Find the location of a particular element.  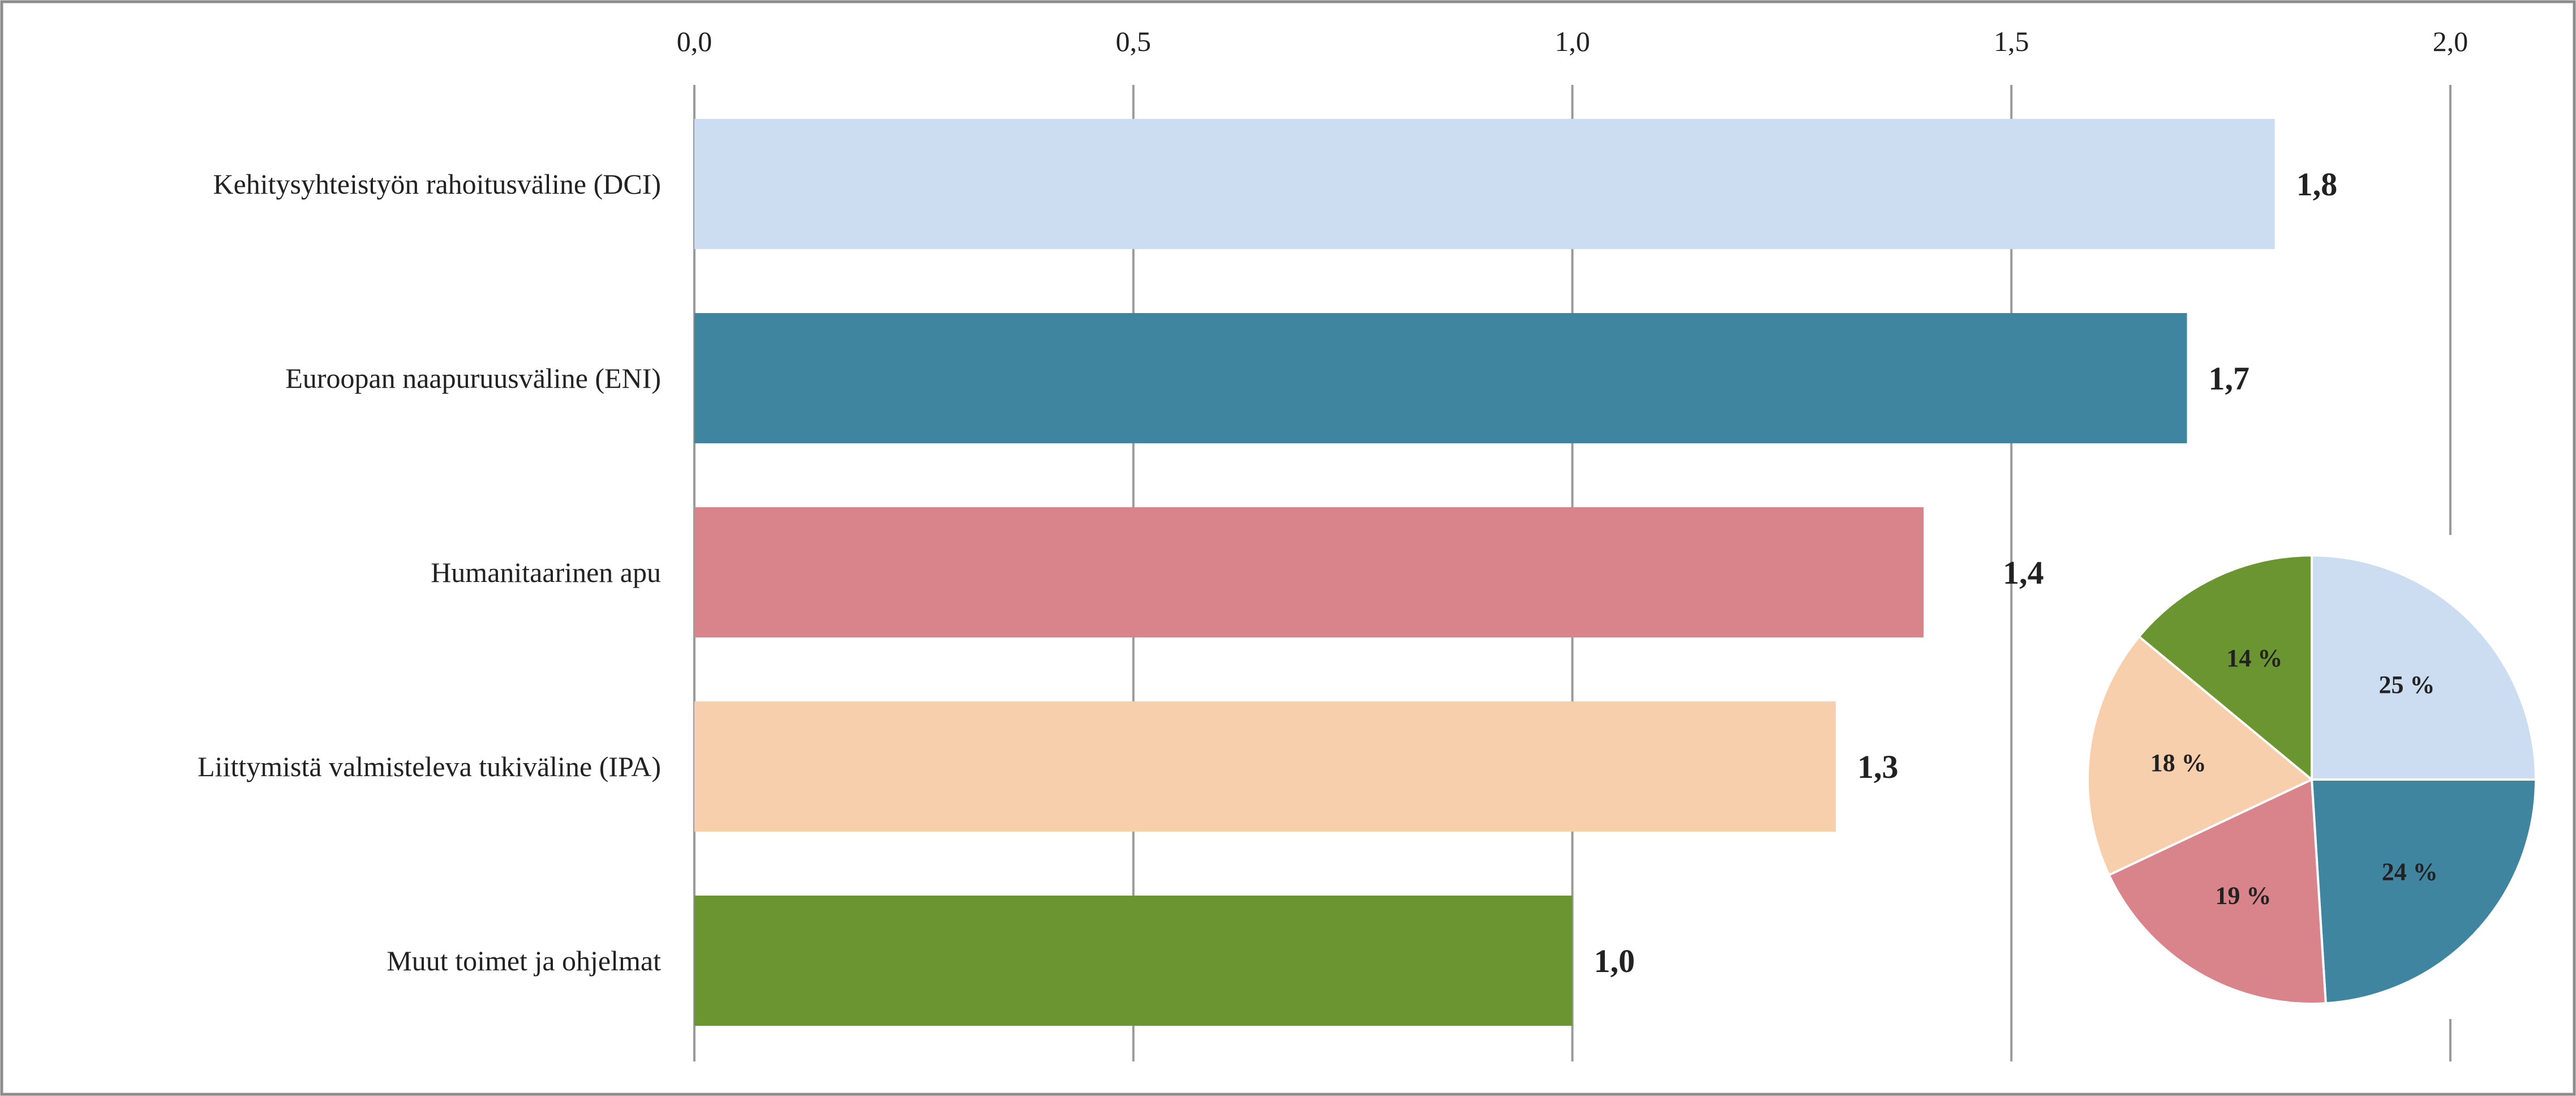

x-tick-label: 1,0 is located at coordinates (1572, 41).